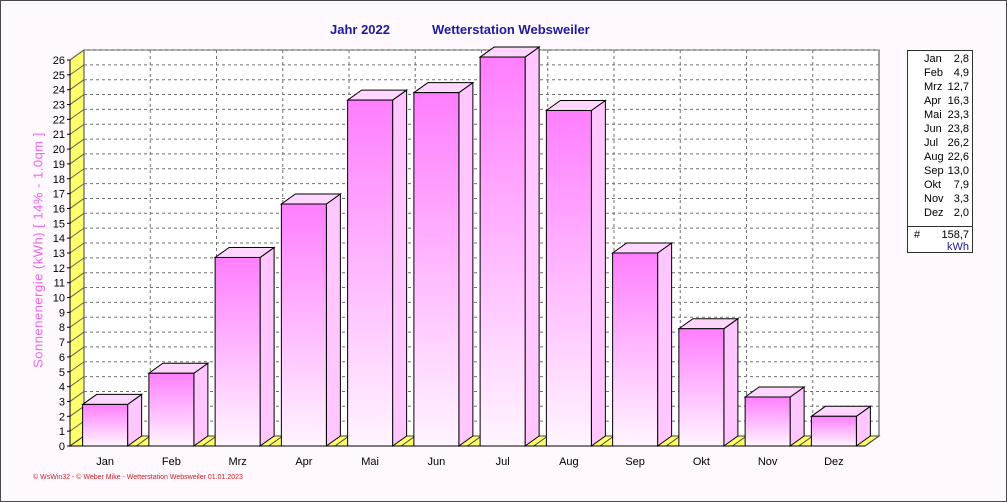  I want to click on y-tick-label: 13, so click(59, 254).